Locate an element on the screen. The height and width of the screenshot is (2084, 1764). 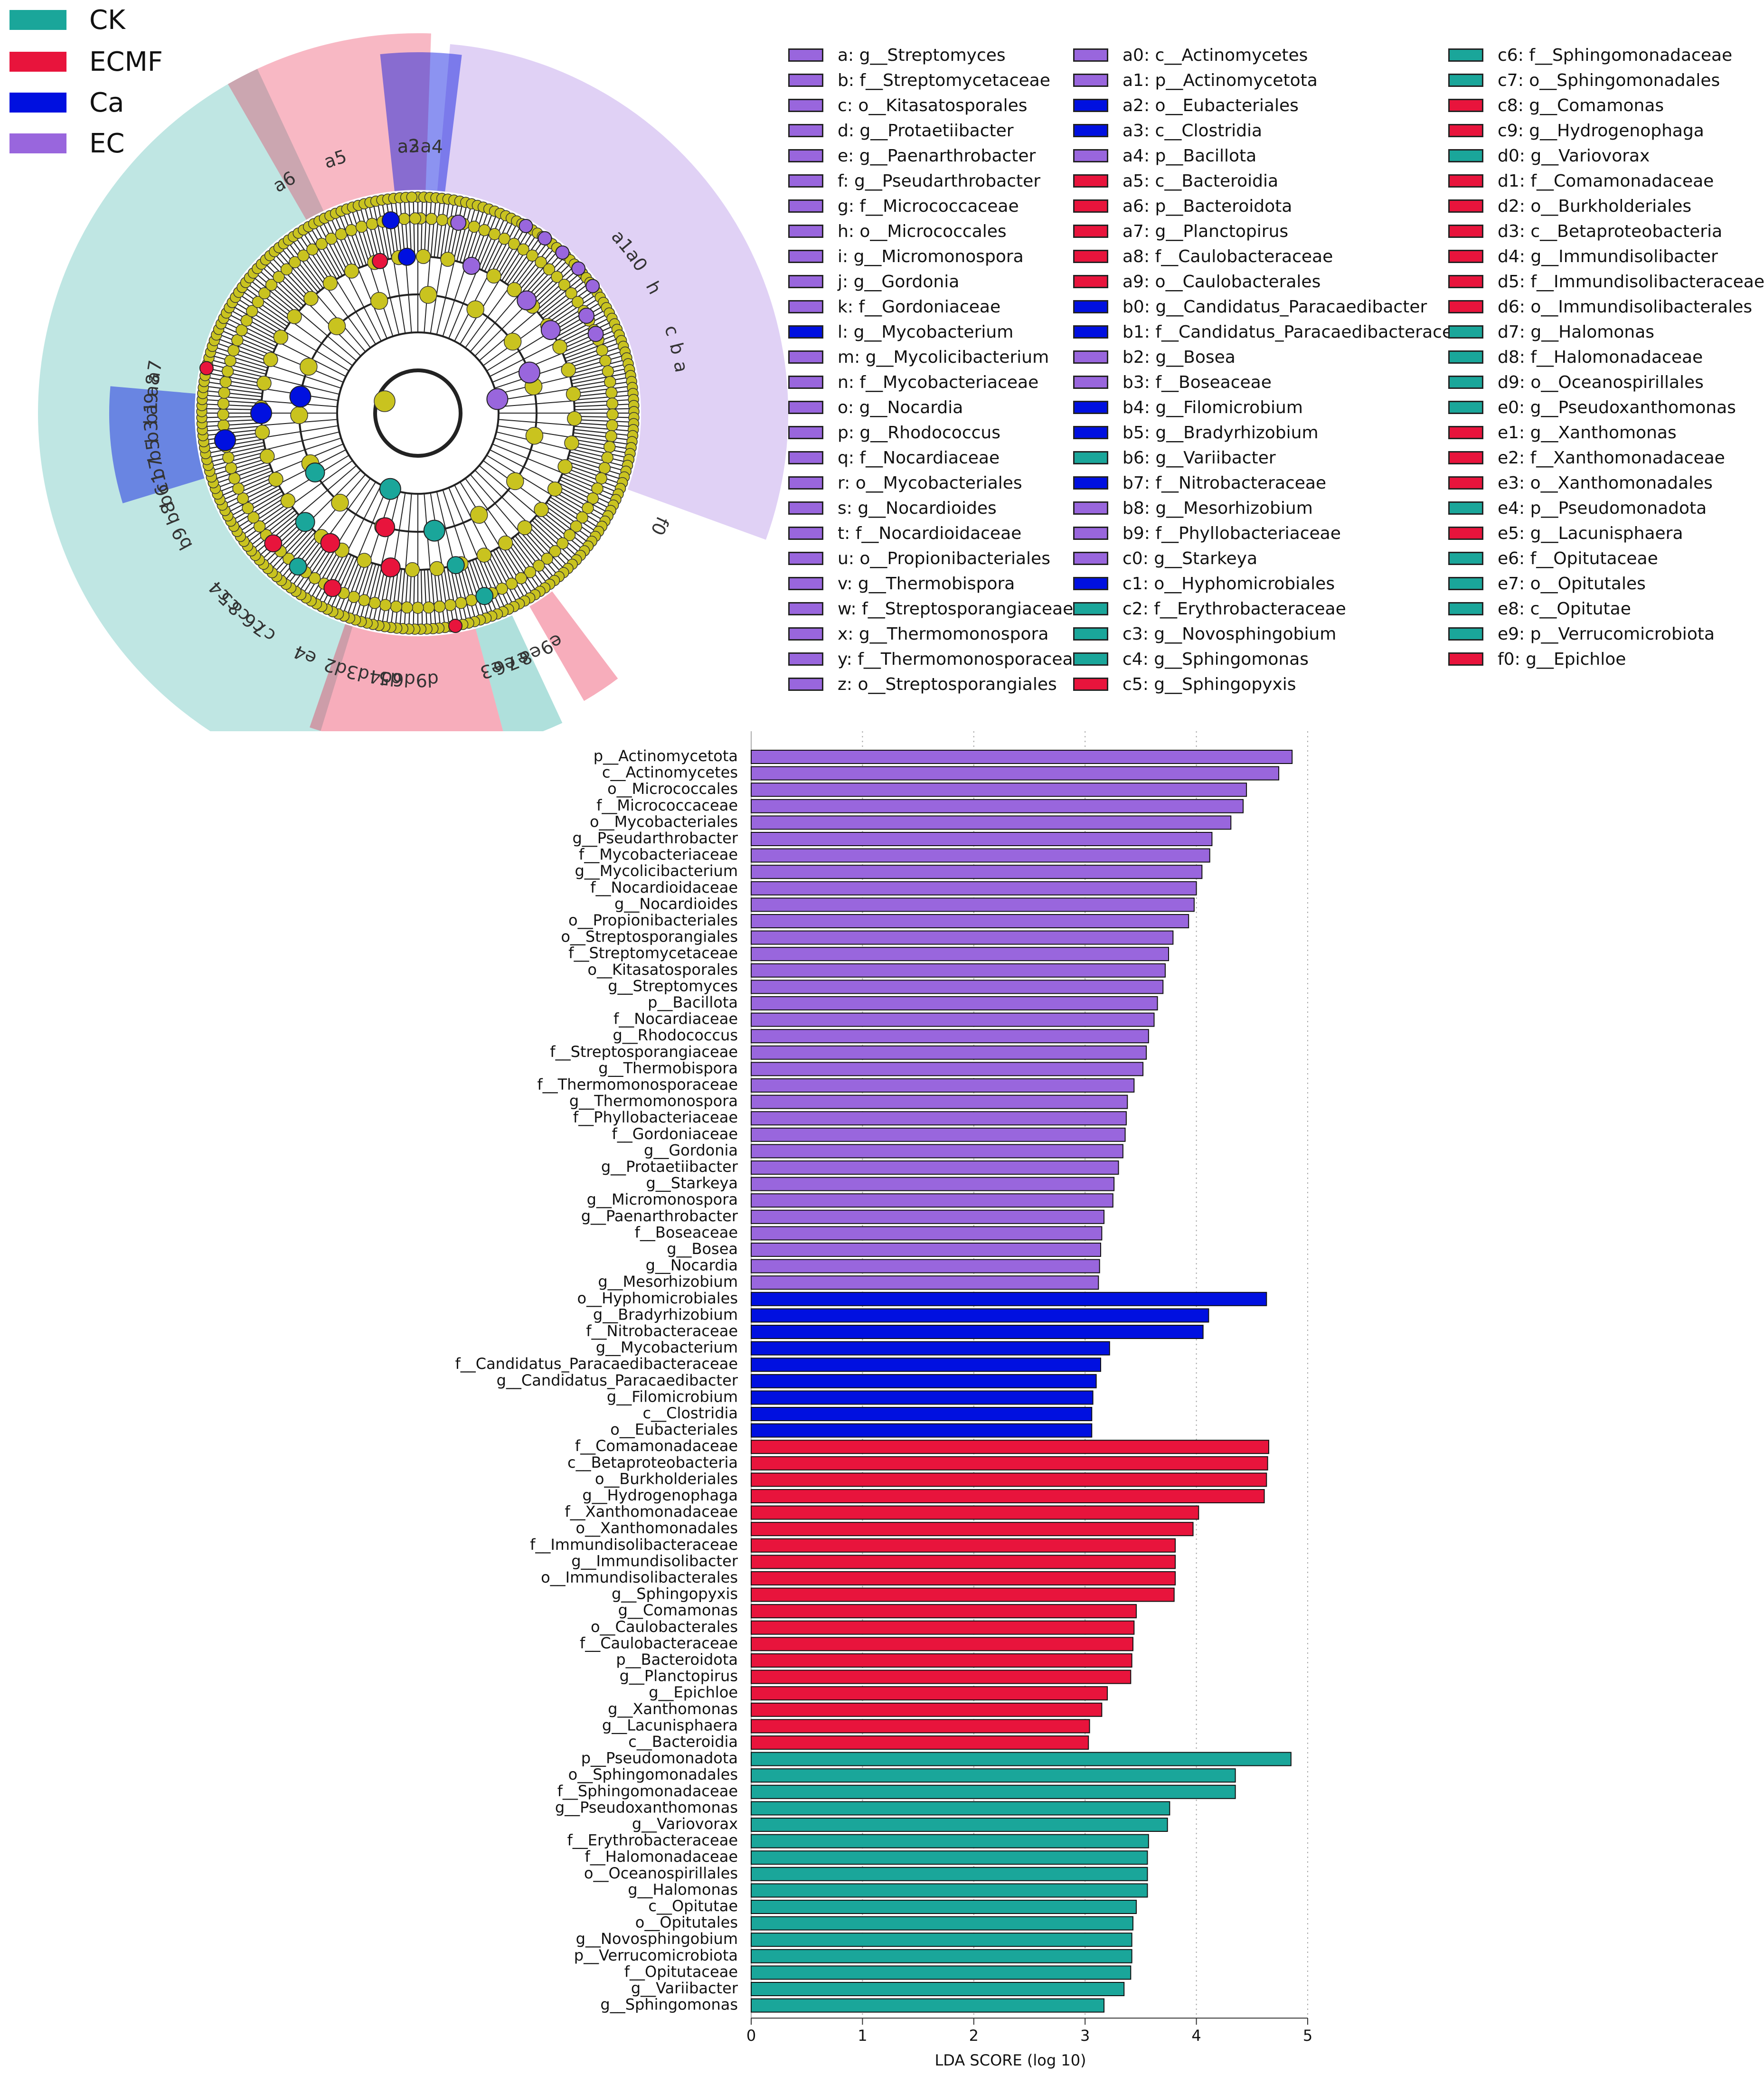
clade-legend-item: v: g__Thermobispora is located at coordinates (901, 583).